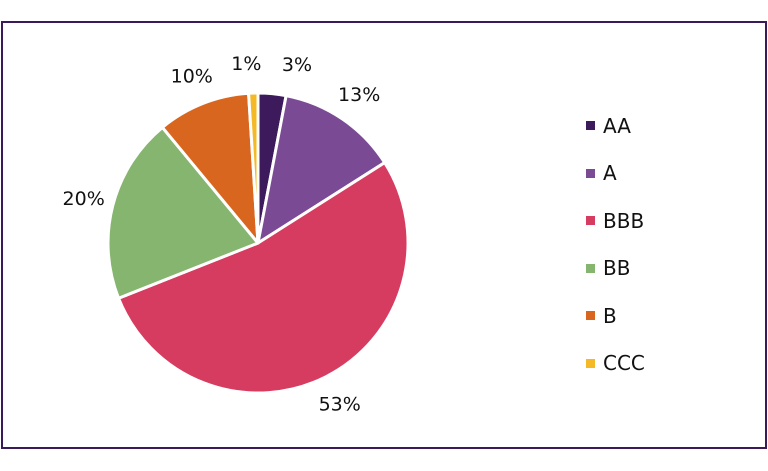  I want to click on data-label-a: 13%, so click(359, 95).